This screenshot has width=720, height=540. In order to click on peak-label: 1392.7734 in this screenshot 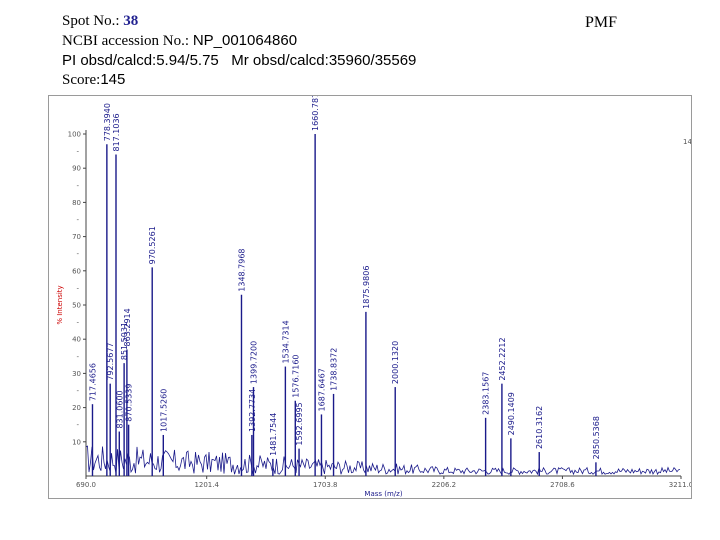, I will do `click(252, 410)`.